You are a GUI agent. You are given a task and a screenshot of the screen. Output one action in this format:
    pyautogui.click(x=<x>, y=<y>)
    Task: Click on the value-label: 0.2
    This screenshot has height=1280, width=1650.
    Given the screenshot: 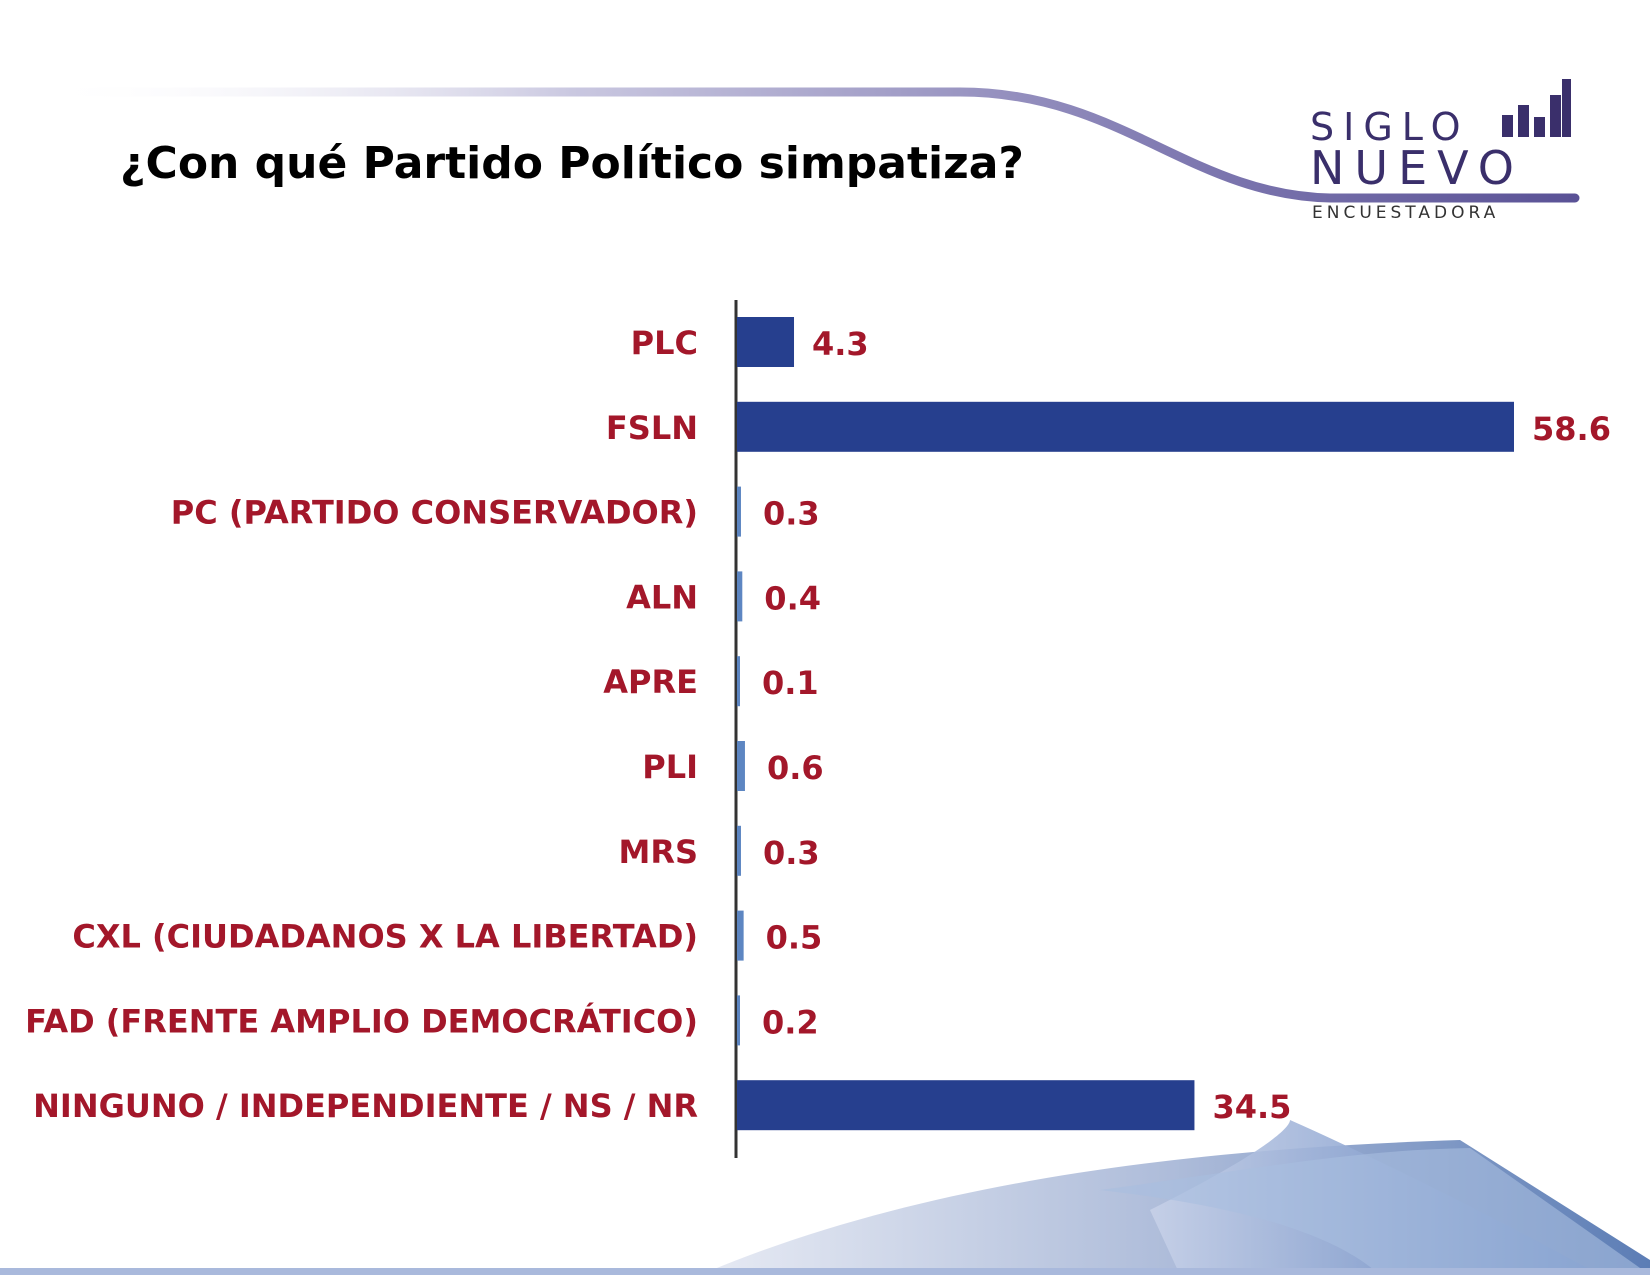 What is the action you would take?
    pyautogui.click(x=790, y=1022)
    